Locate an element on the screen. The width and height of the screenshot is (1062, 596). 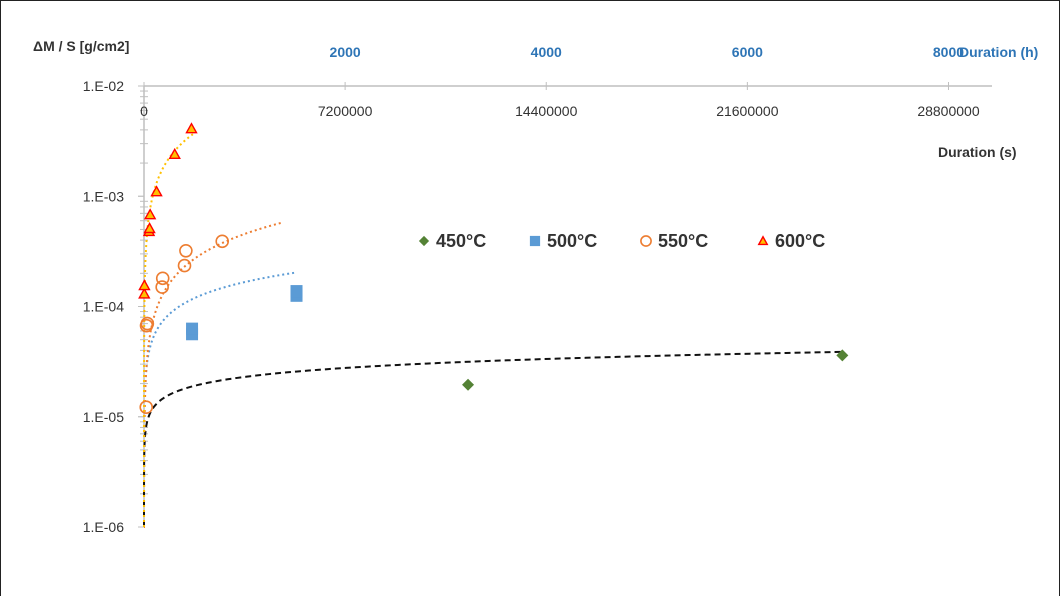
top-x-tick-label: 4000 is located at coordinates (546, 52).